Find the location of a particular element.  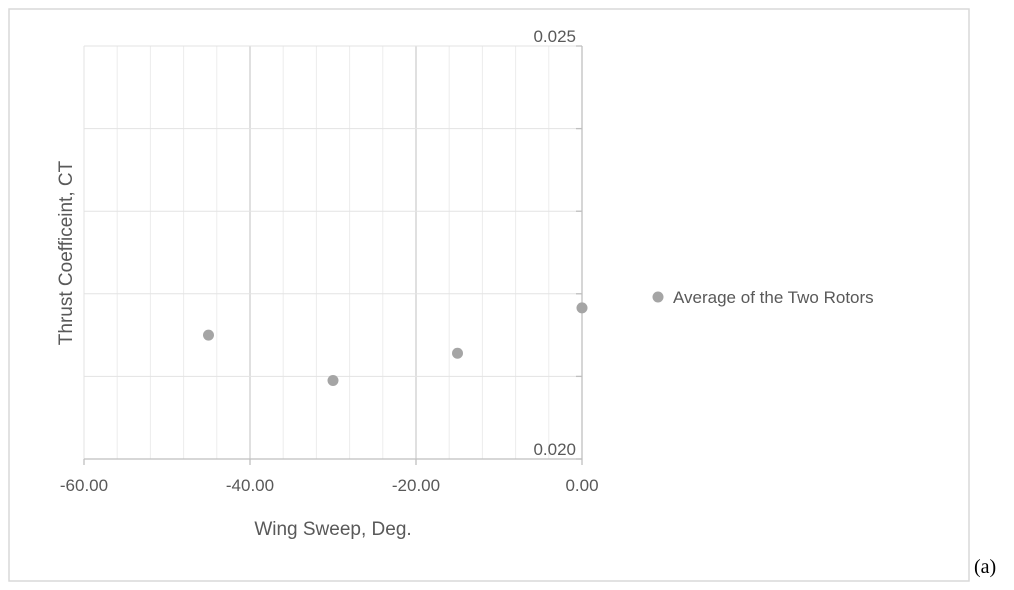

x-tick-label: -40.00 is located at coordinates (250, 485).